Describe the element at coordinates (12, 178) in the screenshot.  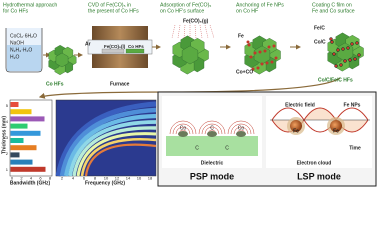
I see `x-tick-label: 0` at that location.